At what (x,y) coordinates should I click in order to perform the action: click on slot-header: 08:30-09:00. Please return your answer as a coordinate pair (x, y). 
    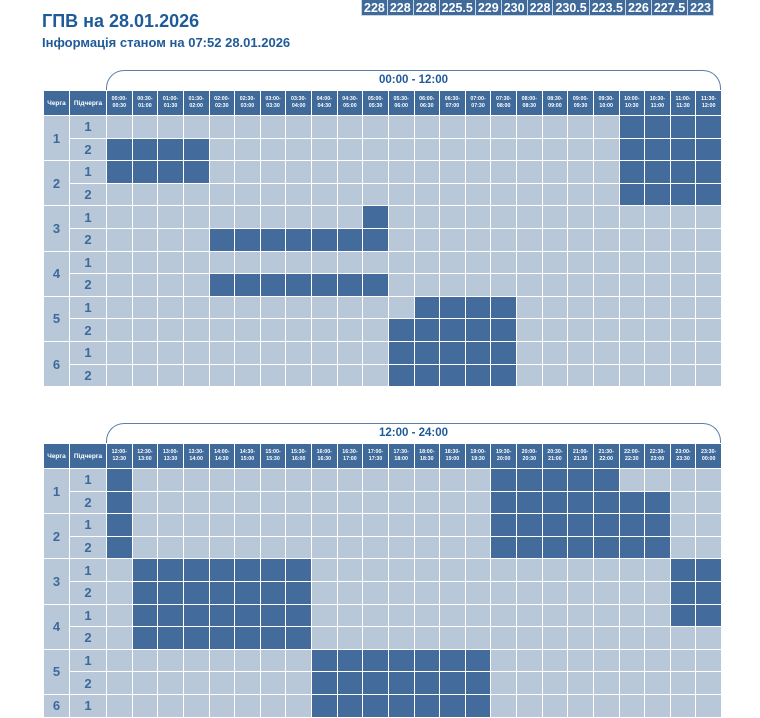
    Looking at the image, I should click on (555, 103).